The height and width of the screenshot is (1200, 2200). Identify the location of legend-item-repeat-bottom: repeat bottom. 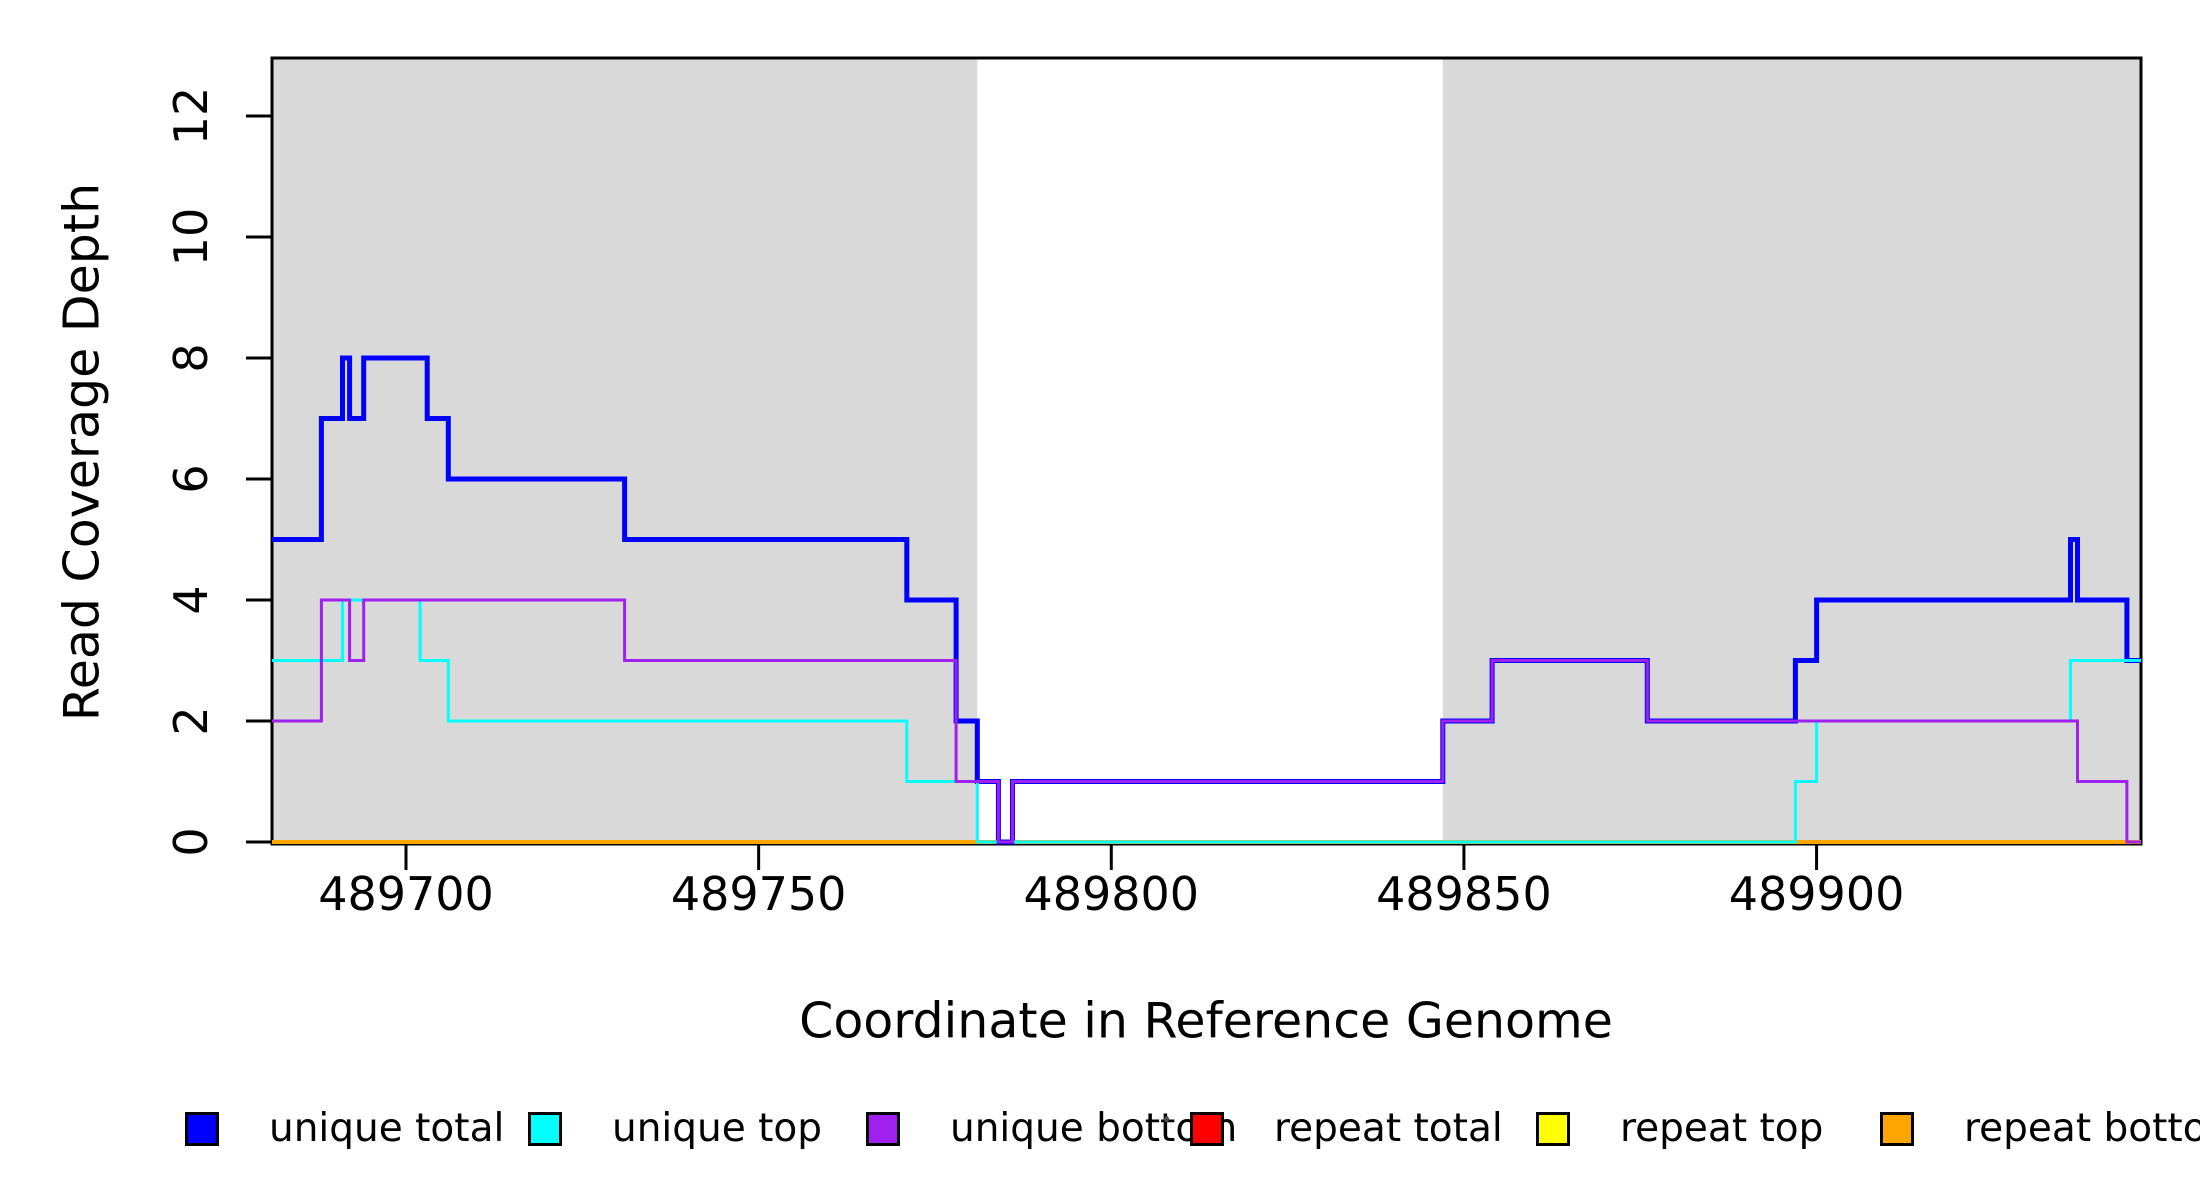
(2040, 1128).